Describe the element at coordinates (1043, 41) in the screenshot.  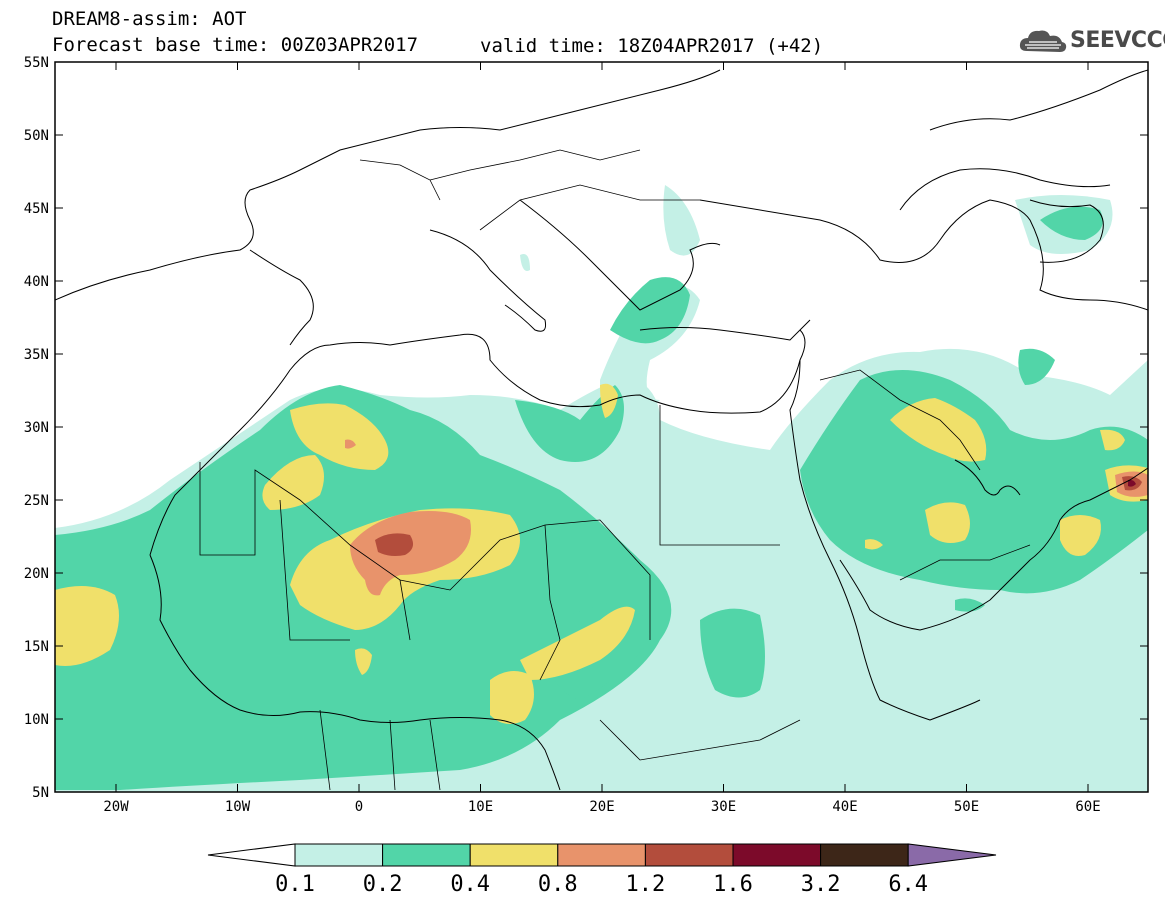
I see `cloud-icon` at that location.